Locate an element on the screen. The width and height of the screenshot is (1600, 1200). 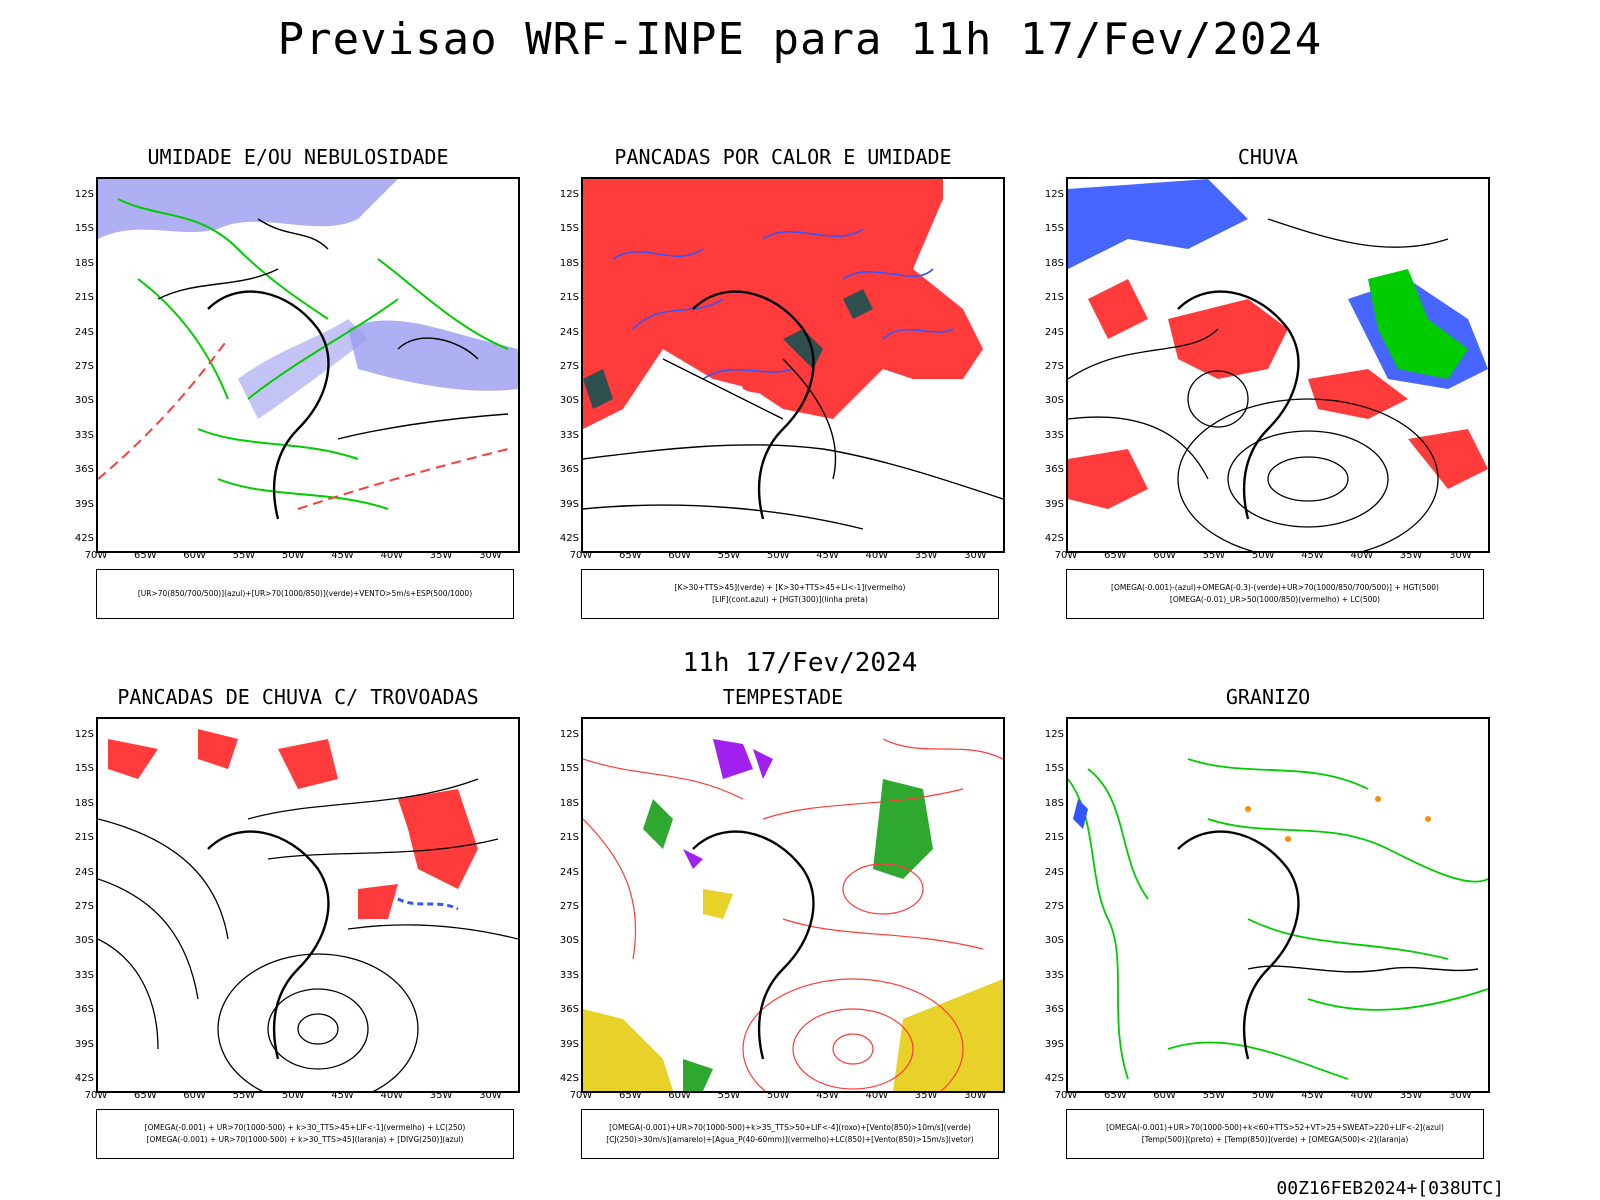
map-trovoadas is located at coordinates (308, 905).